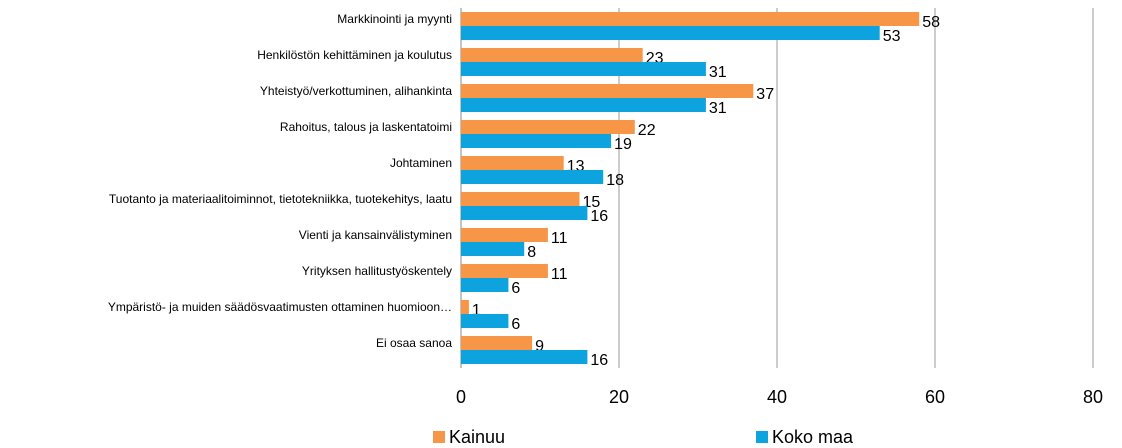 The width and height of the screenshot is (1122, 448). Describe the element at coordinates (461, 397) in the screenshot. I see `x-tick-label: 0` at that location.